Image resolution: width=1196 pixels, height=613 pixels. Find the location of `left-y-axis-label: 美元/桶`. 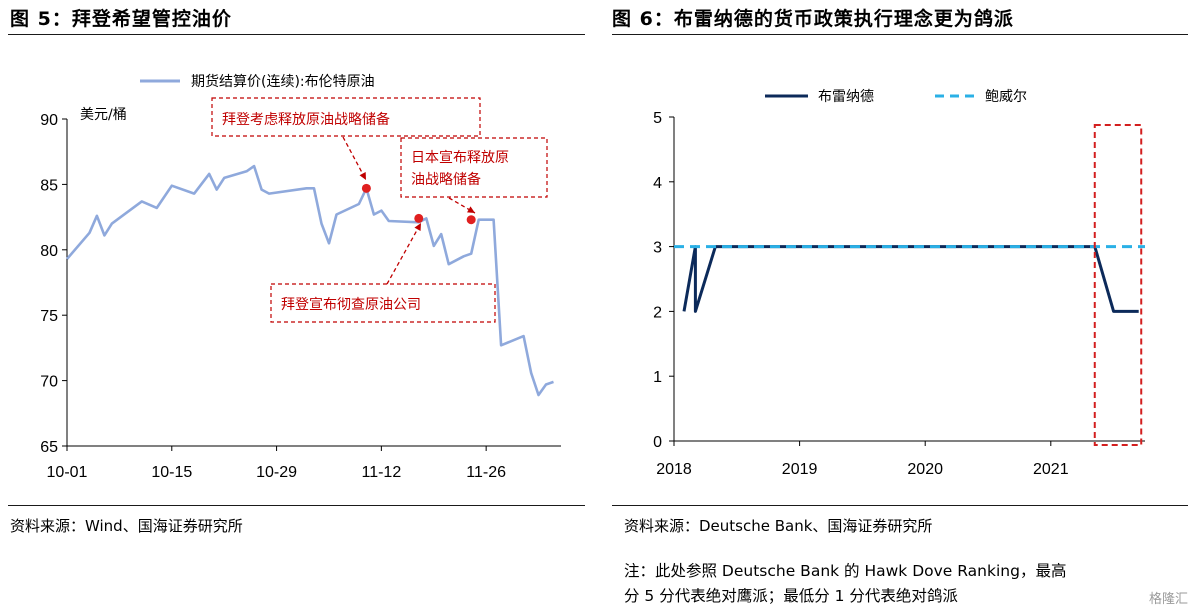

left-y-axis-label: 美元/桶 is located at coordinates (103, 115).